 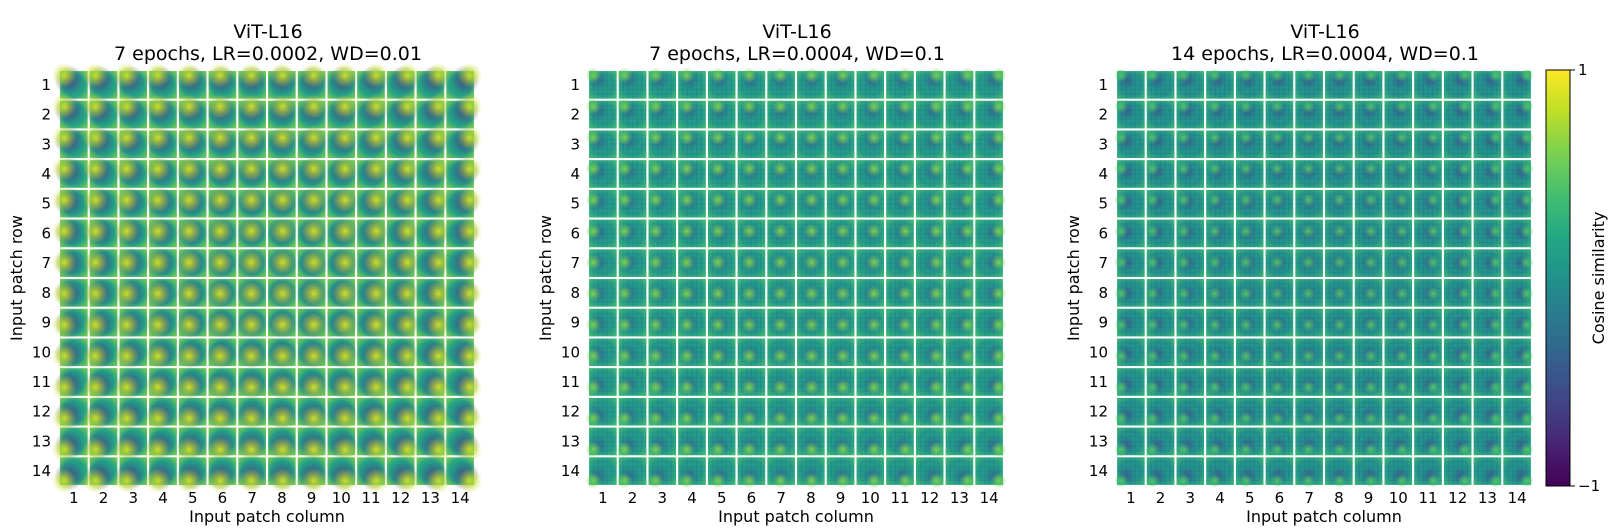 I want to click on col-tick-label: 8, so click(x=811, y=498).